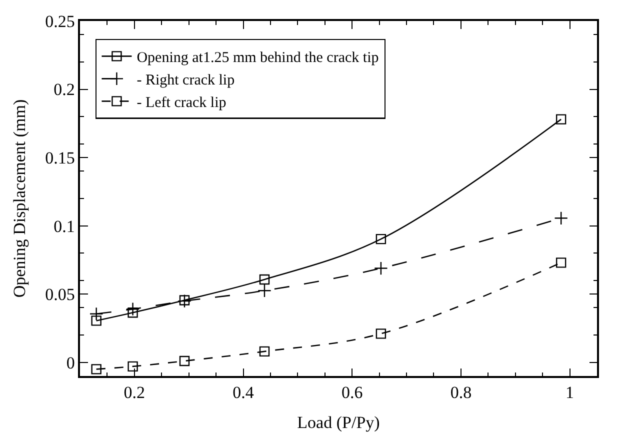  I want to click on y-tick-label: 0.15, so click(60, 158).